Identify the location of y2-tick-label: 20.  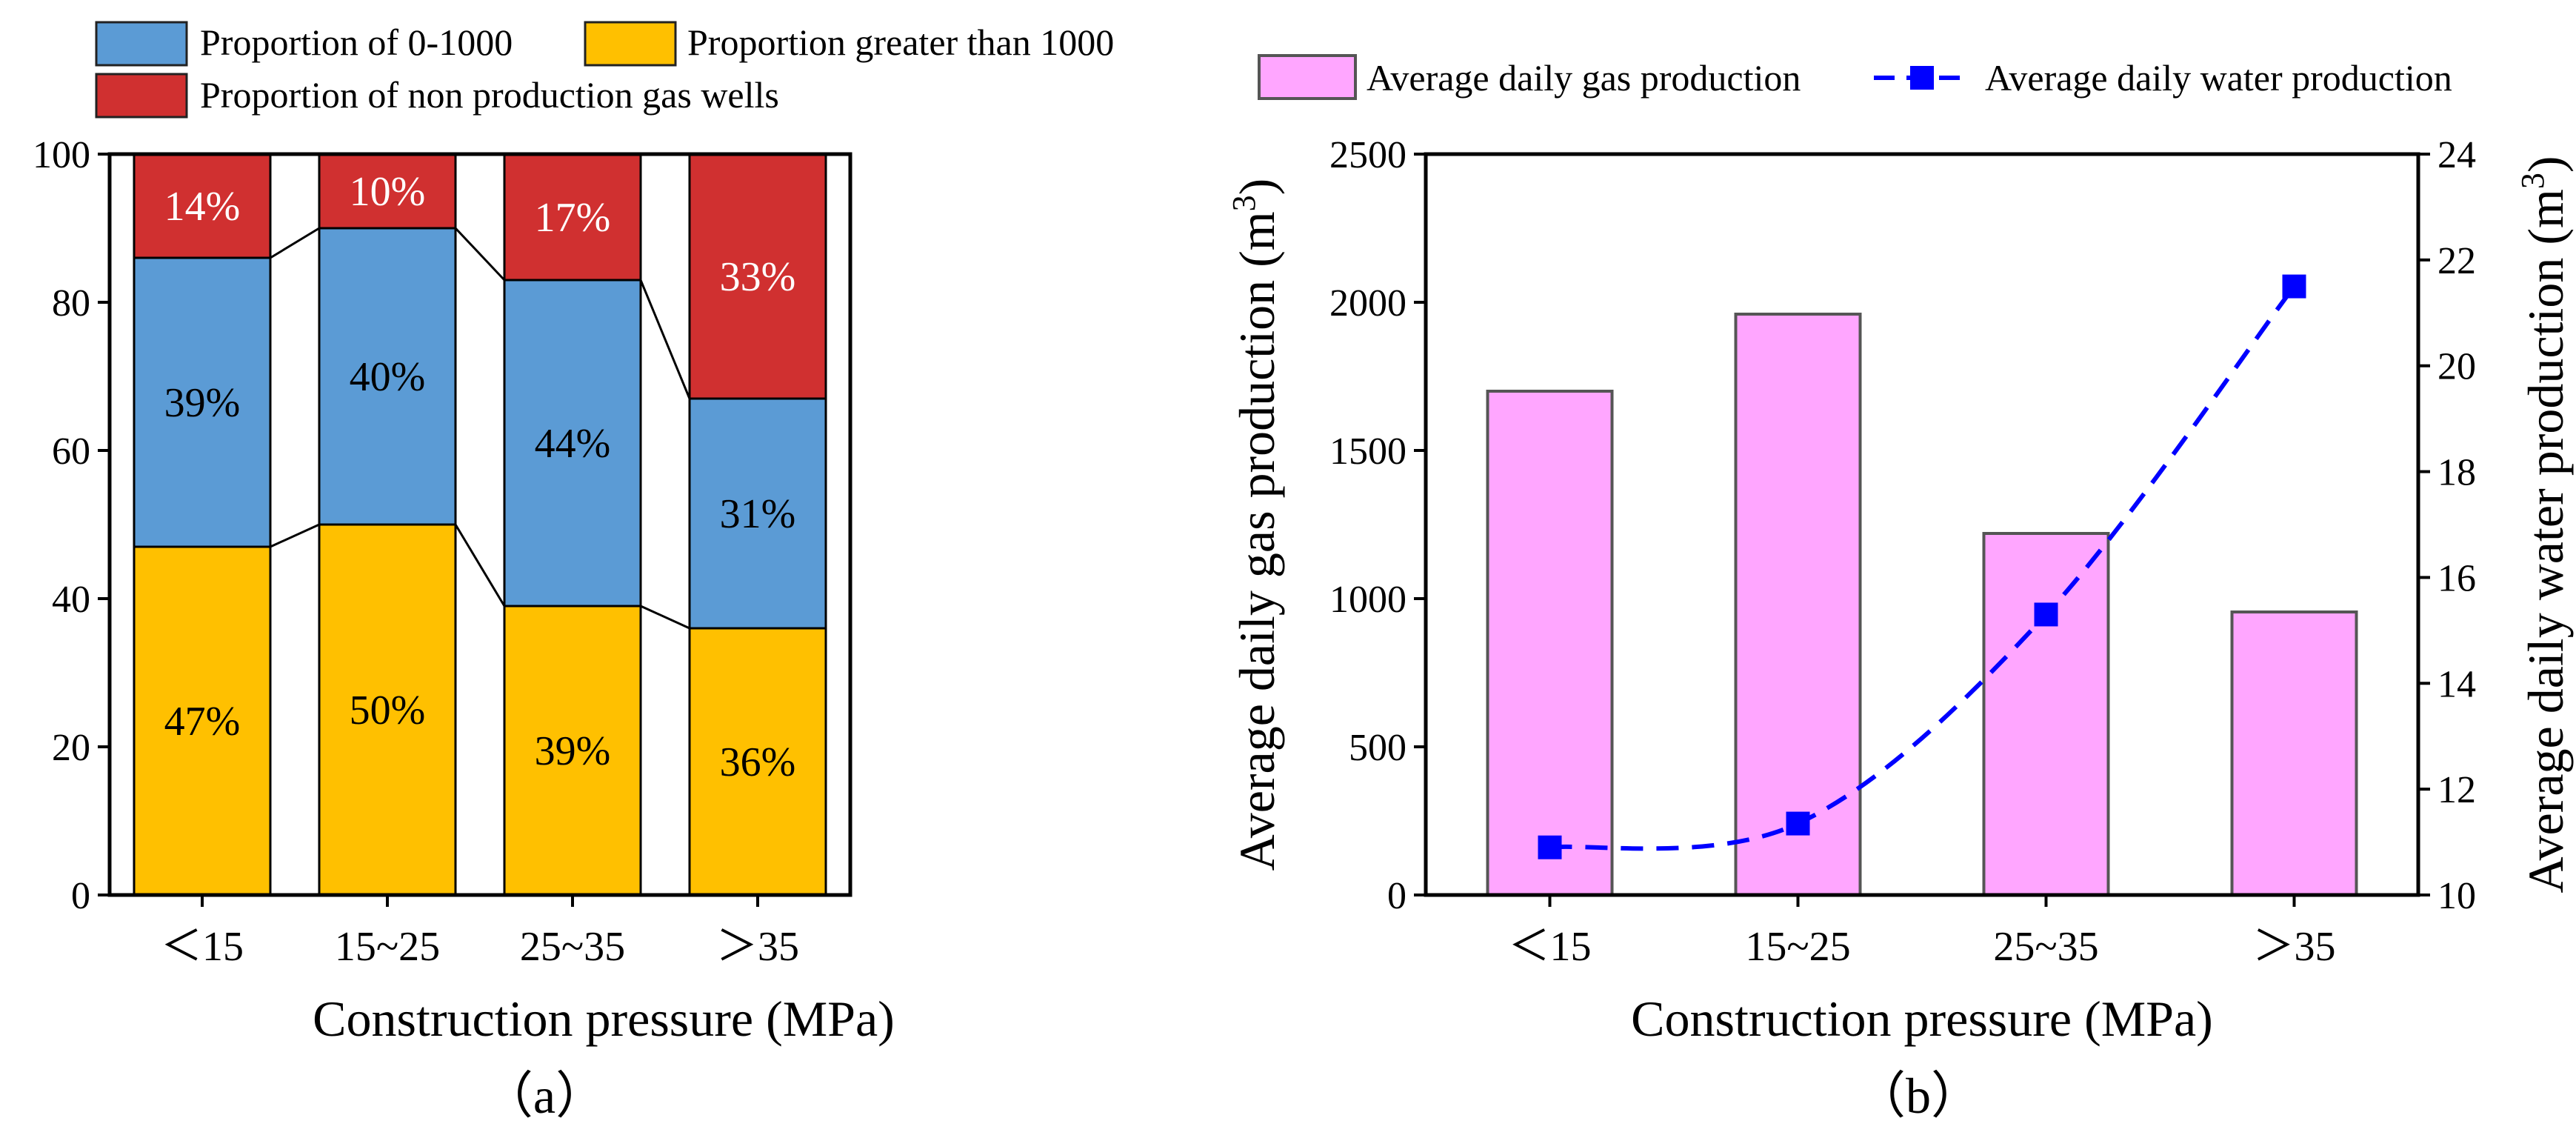
(2456, 367).